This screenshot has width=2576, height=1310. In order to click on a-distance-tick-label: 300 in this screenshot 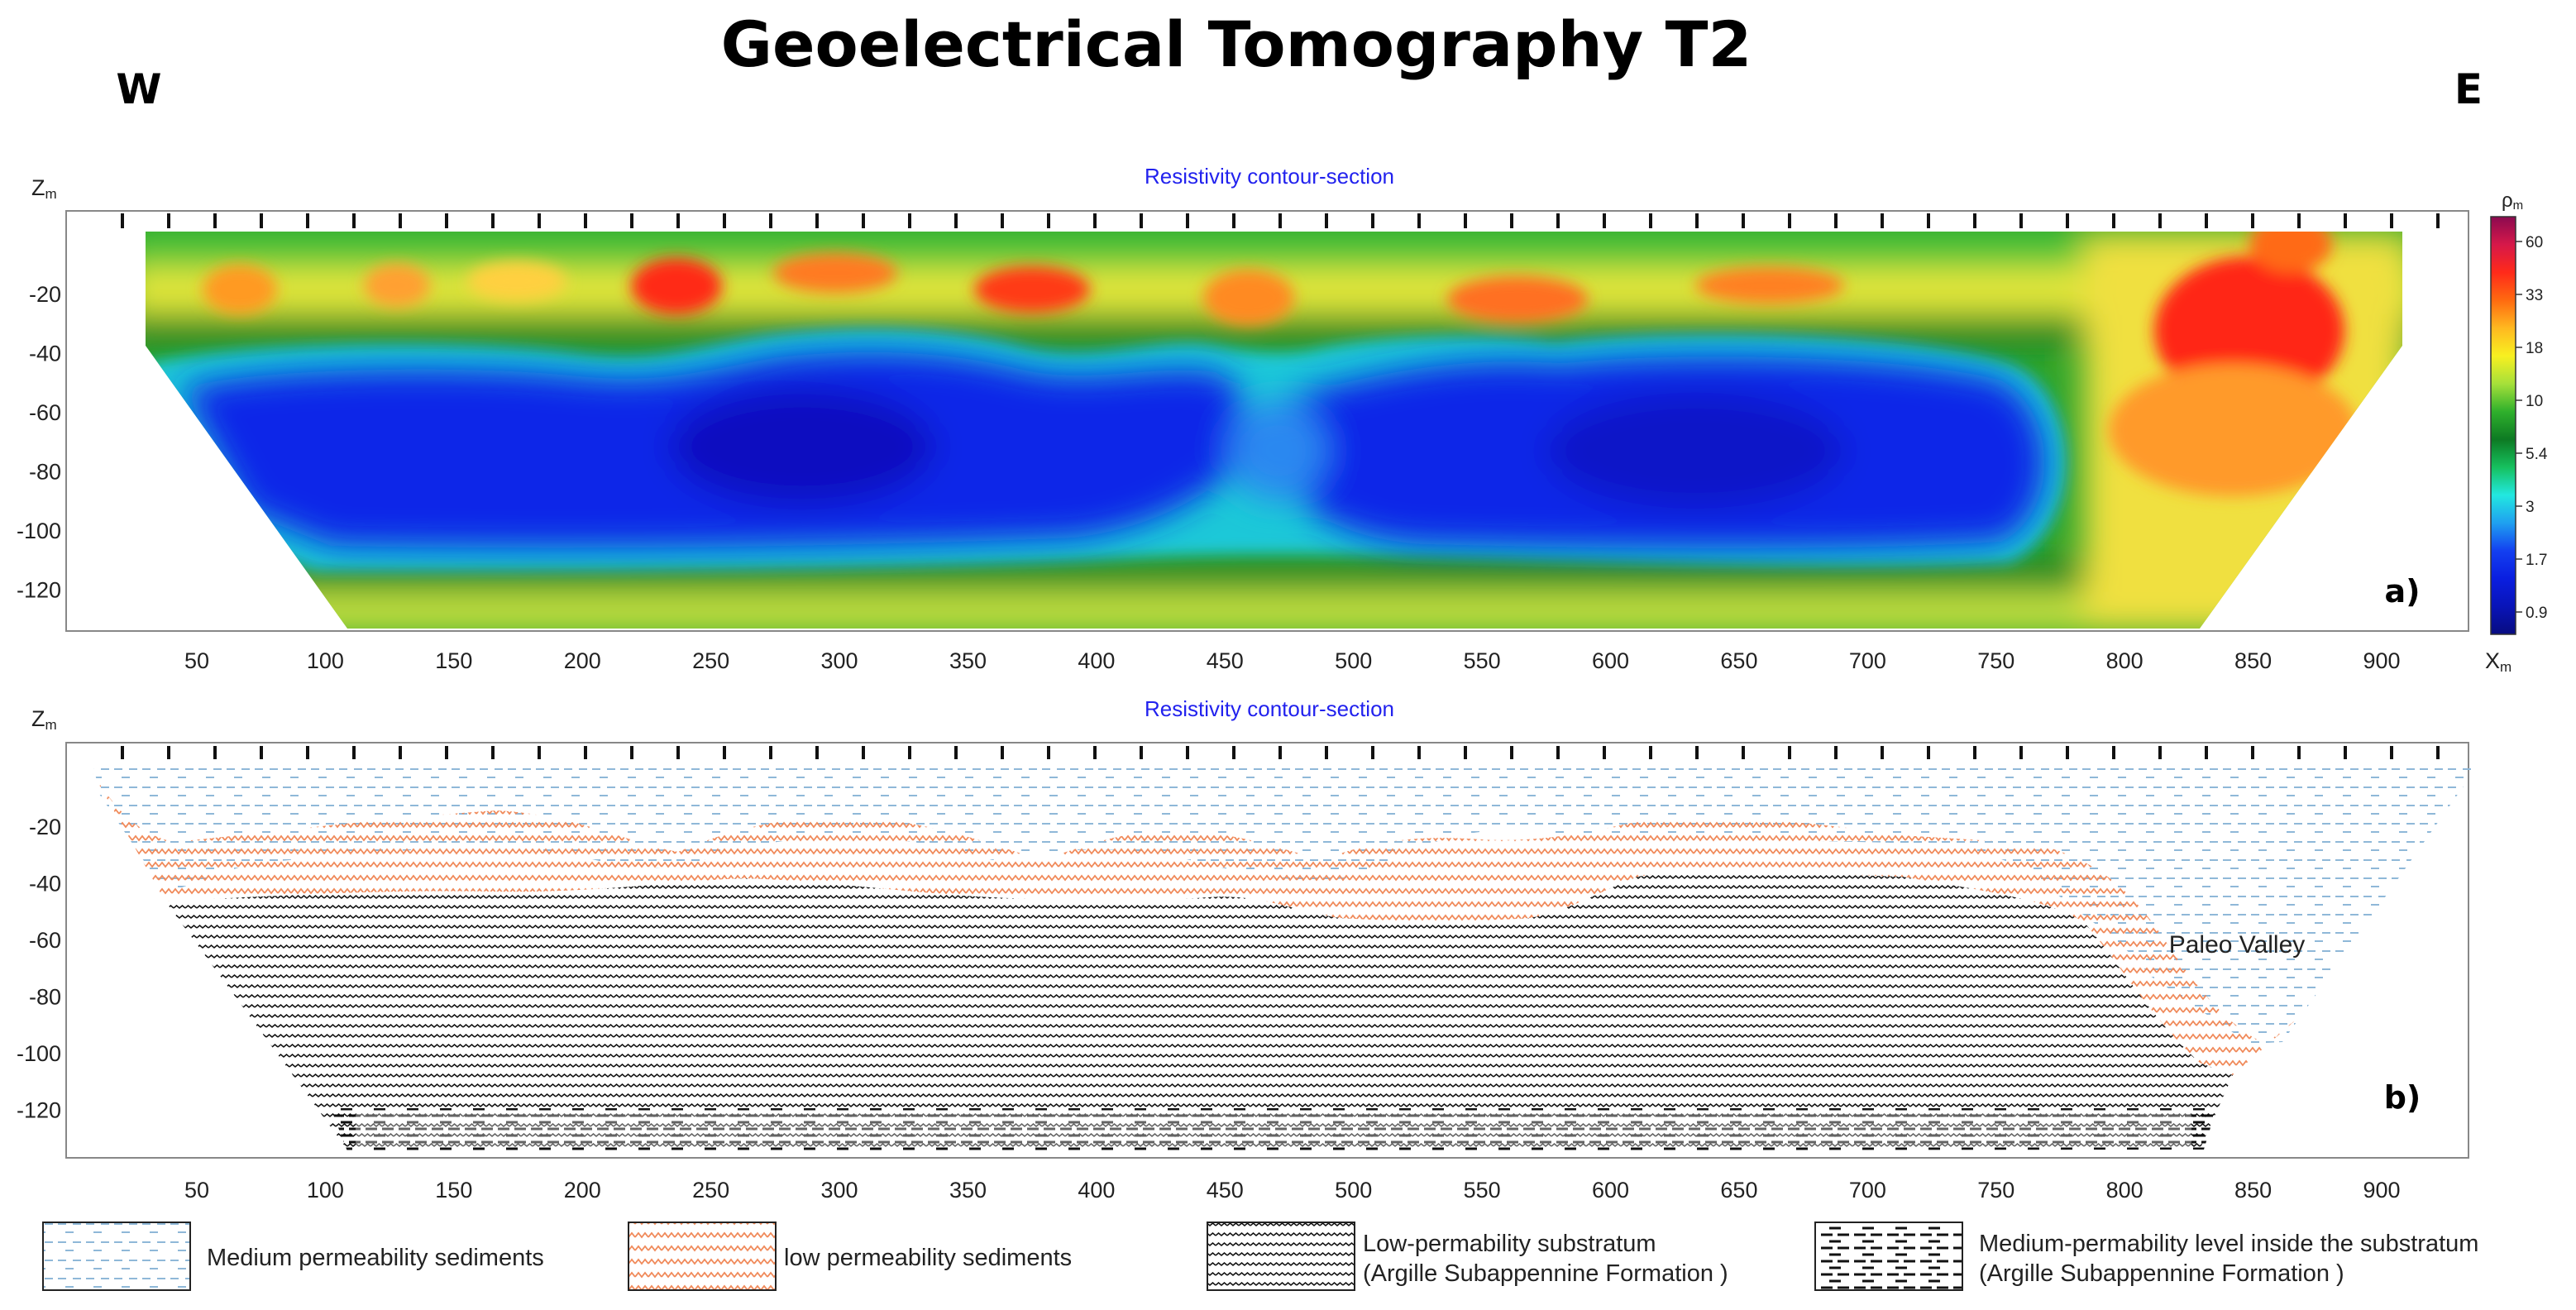, I will do `click(839, 660)`.